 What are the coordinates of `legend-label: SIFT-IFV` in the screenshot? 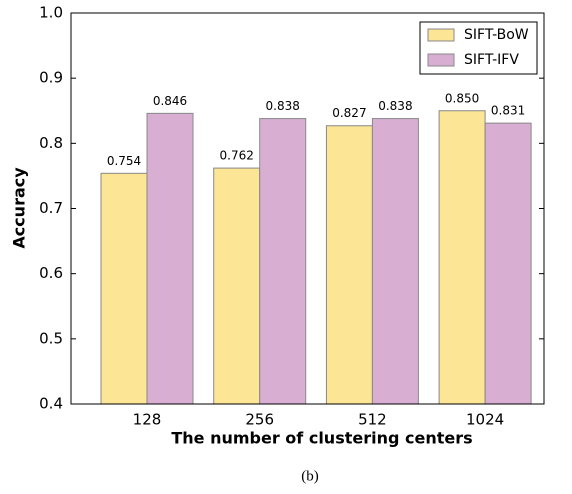 It's located at (491, 60).